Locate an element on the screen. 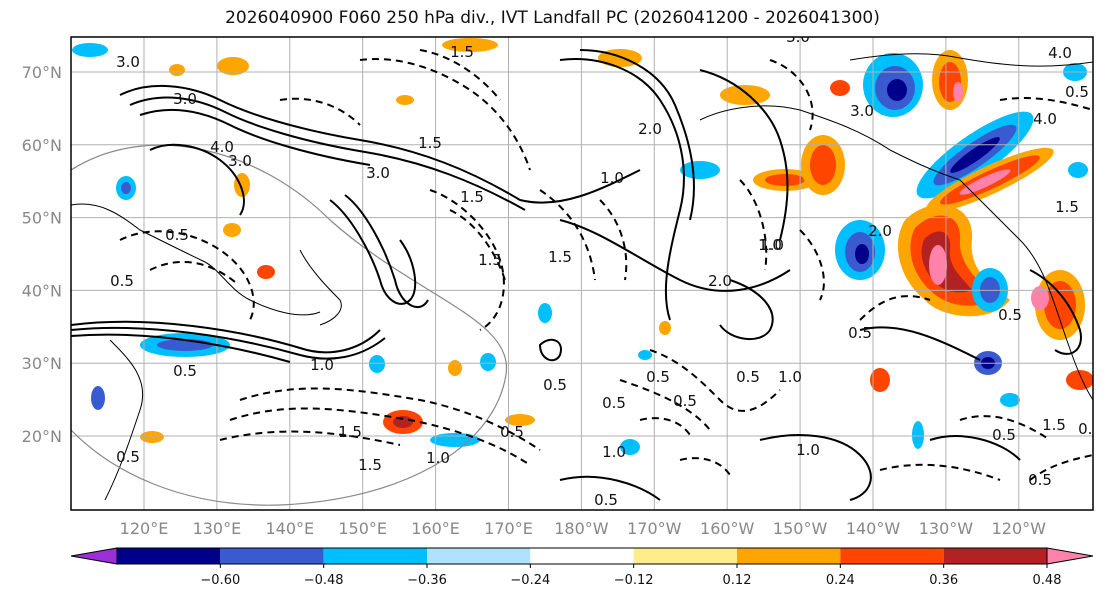 Image resolution: width=1105 pixels, height=604 pixels. lon-label: 170°W is located at coordinates (654, 528).